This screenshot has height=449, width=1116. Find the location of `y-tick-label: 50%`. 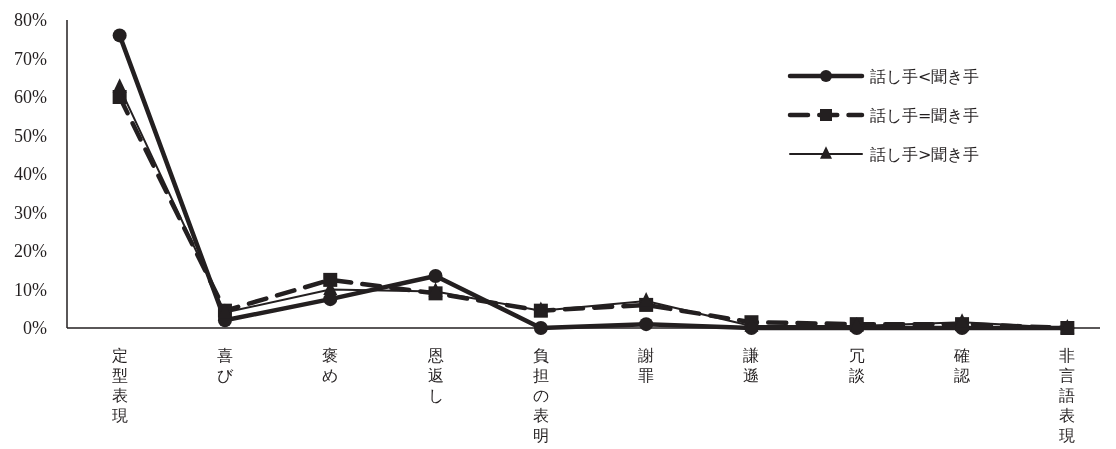

y-tick-label: 50% is located at coordinates (30, 135).